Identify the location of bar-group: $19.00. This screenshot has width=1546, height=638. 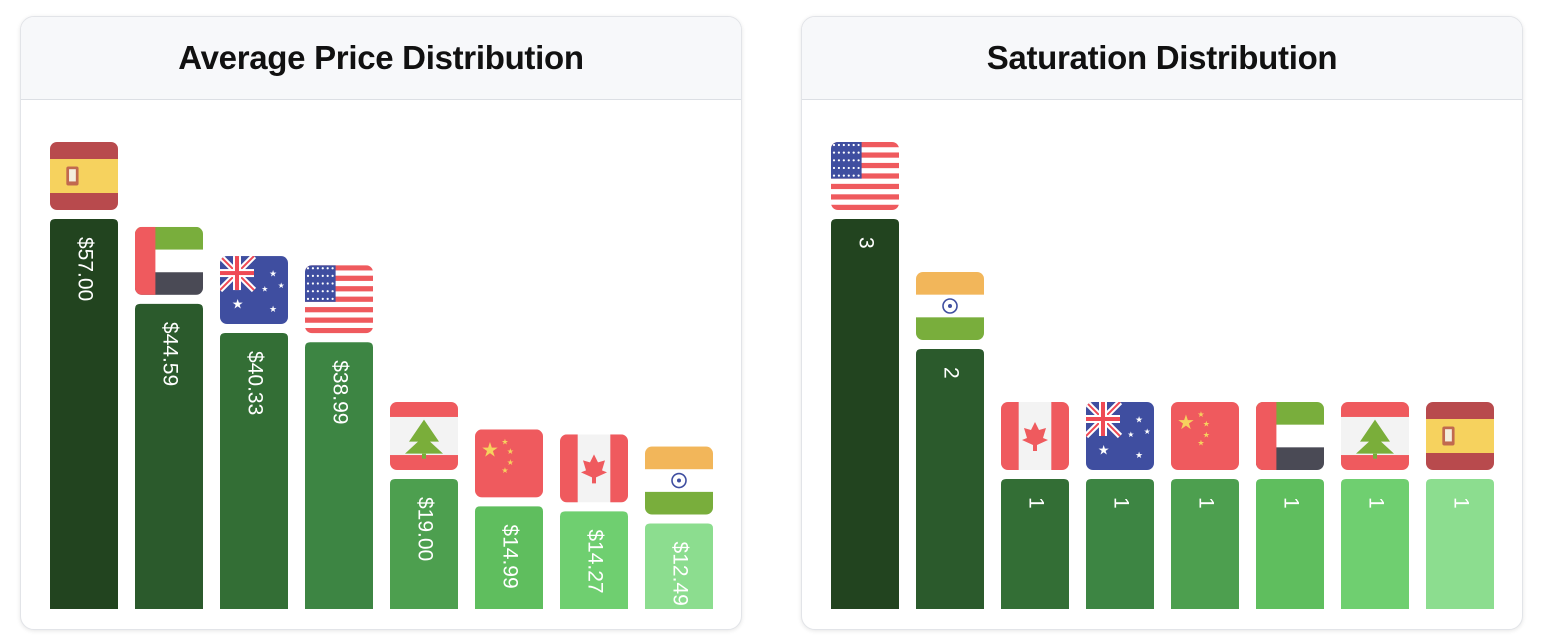
(424, 505).